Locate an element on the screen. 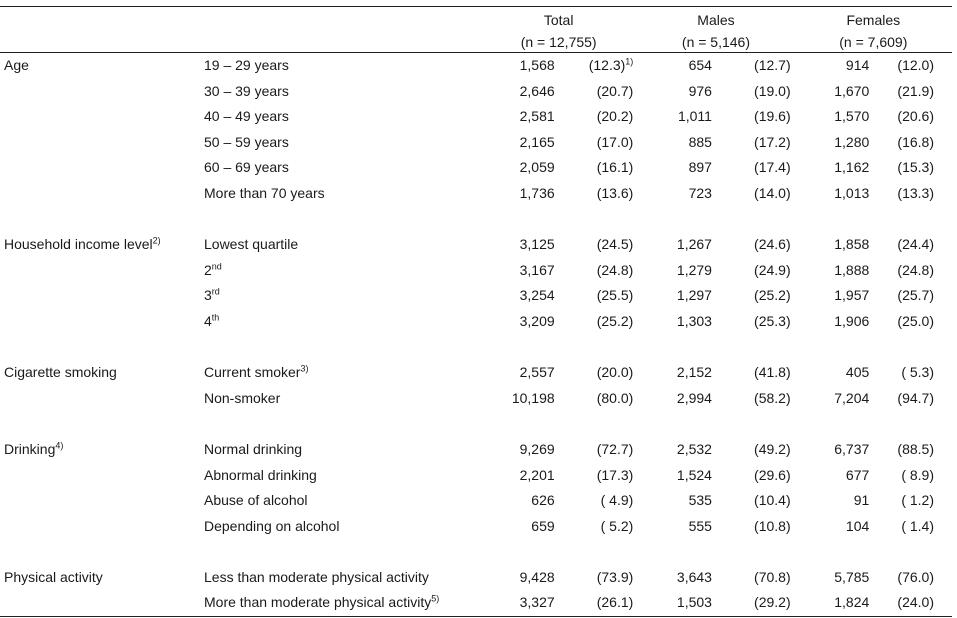 The image size is (957, 618). cell-text: Normal drinking is located at coordinates (253, 448).